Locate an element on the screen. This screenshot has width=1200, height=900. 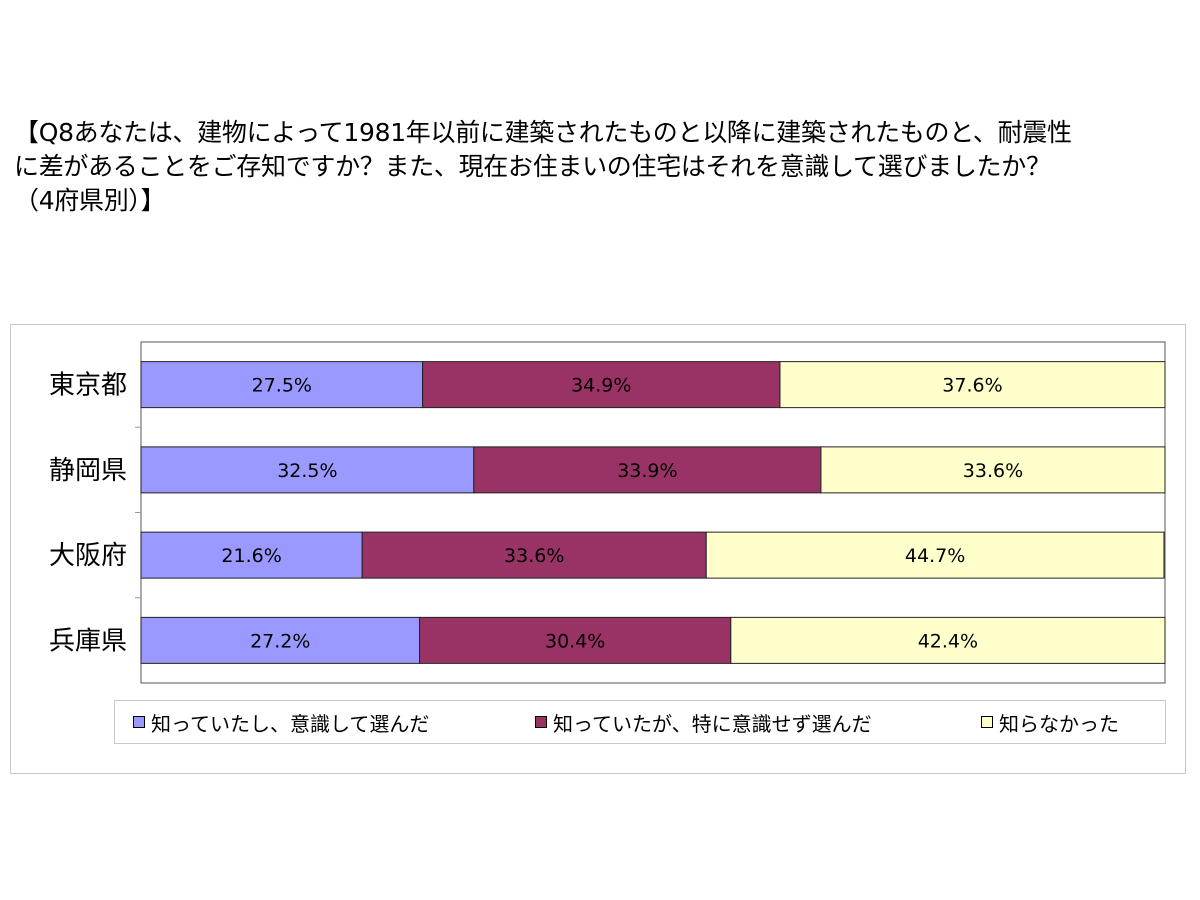
legend: 知っていたし、意識して選んだ 知っていたが、特に意識せず選んだ 知らなかった is located at coordinates (640, 722).